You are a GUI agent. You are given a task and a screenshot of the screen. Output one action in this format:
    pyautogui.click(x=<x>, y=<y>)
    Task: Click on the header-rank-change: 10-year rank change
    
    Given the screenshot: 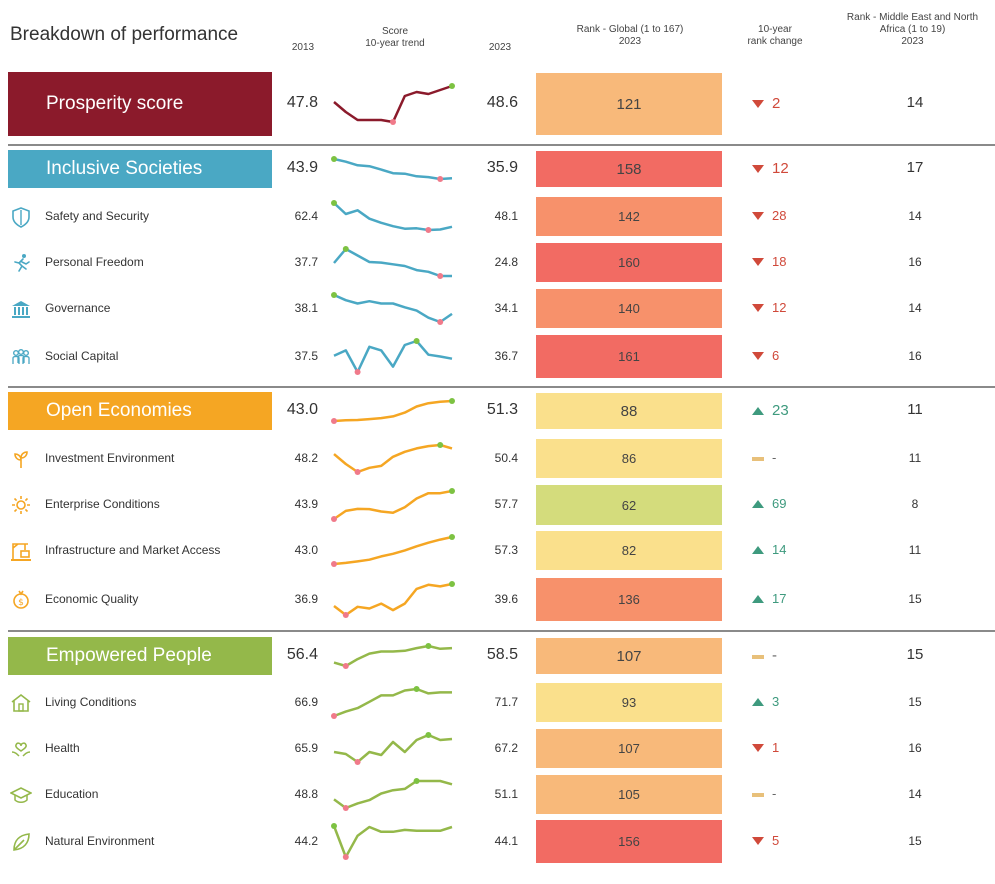 What is the action you would take?
    pyautogui.click(x=775, y=36)
    